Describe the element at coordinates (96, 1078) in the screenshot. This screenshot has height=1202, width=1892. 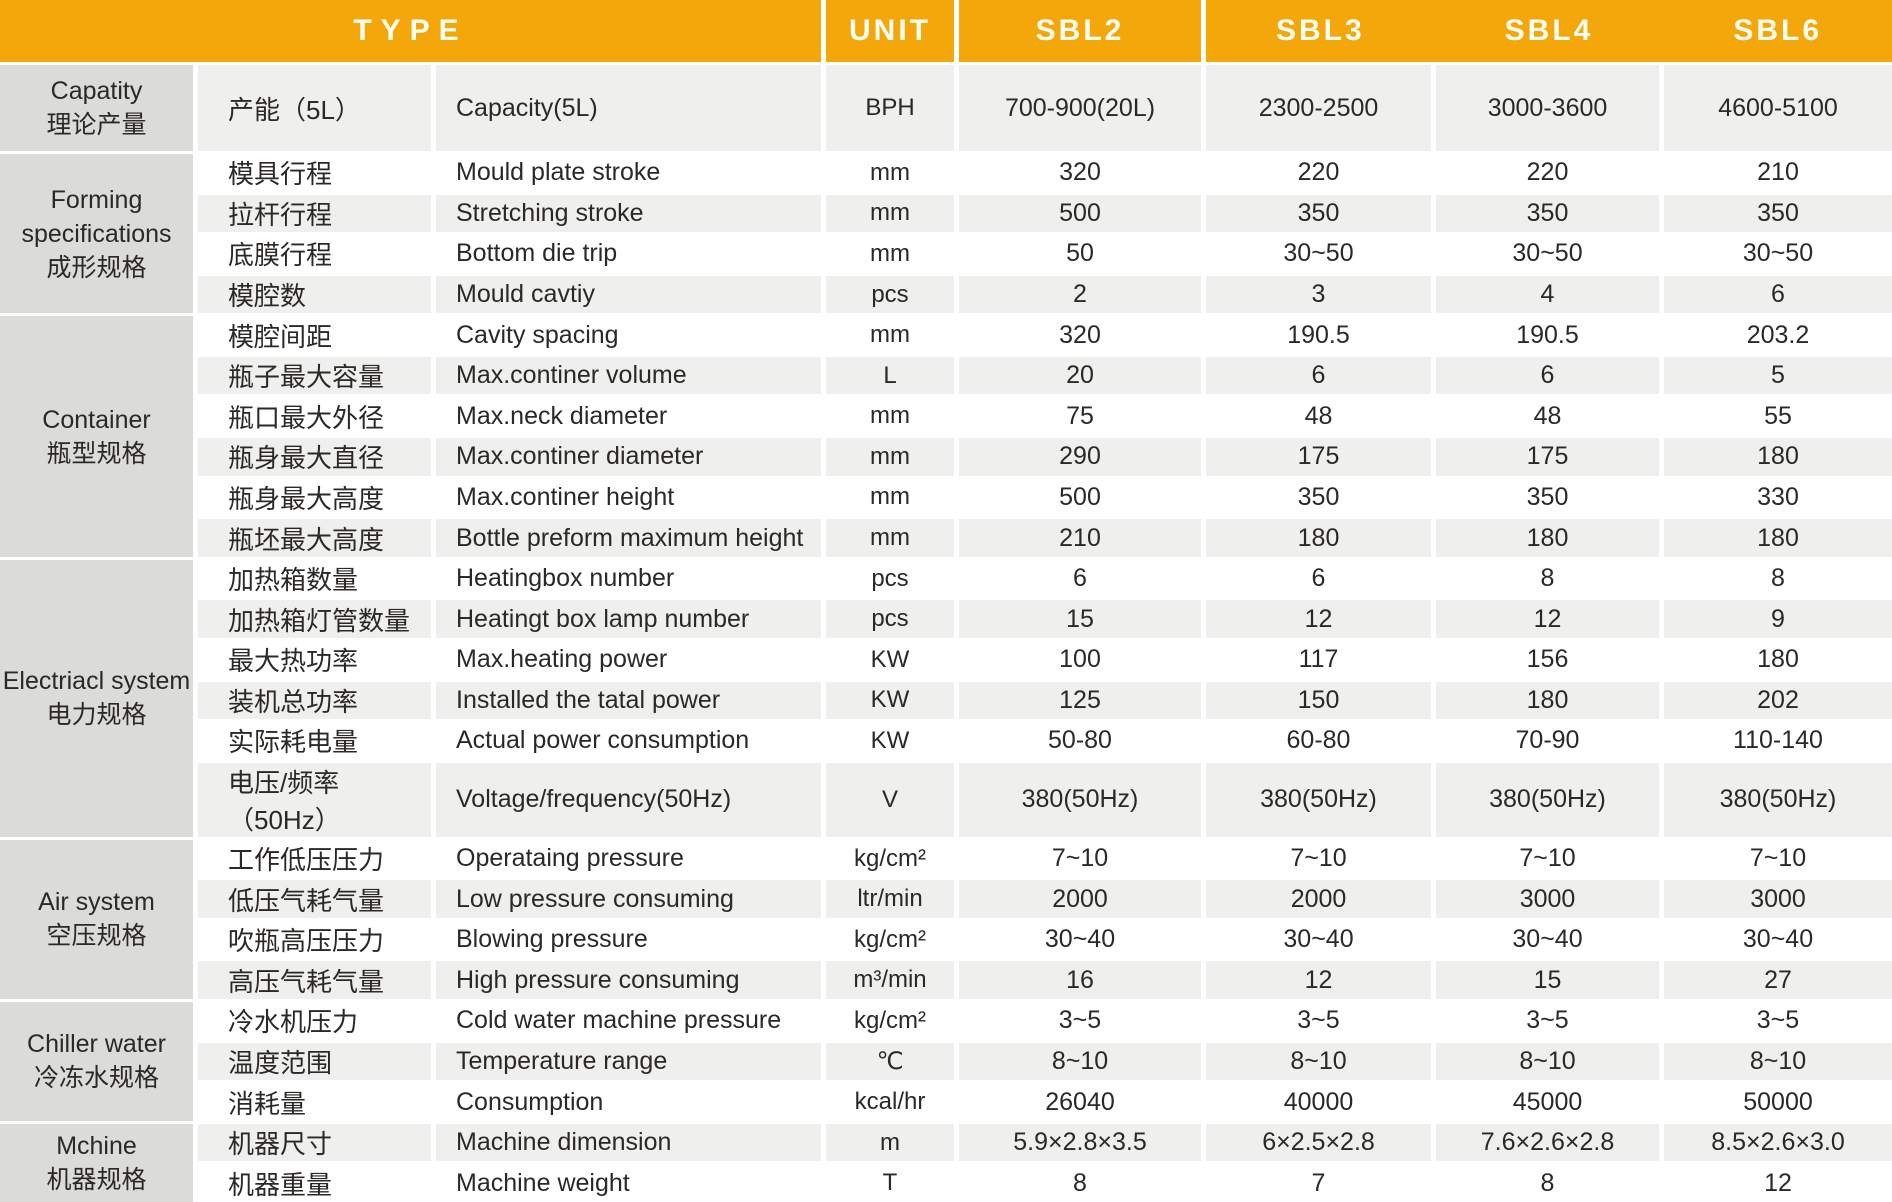
I see `group-name-cn: 冷冻水规格` at that location.